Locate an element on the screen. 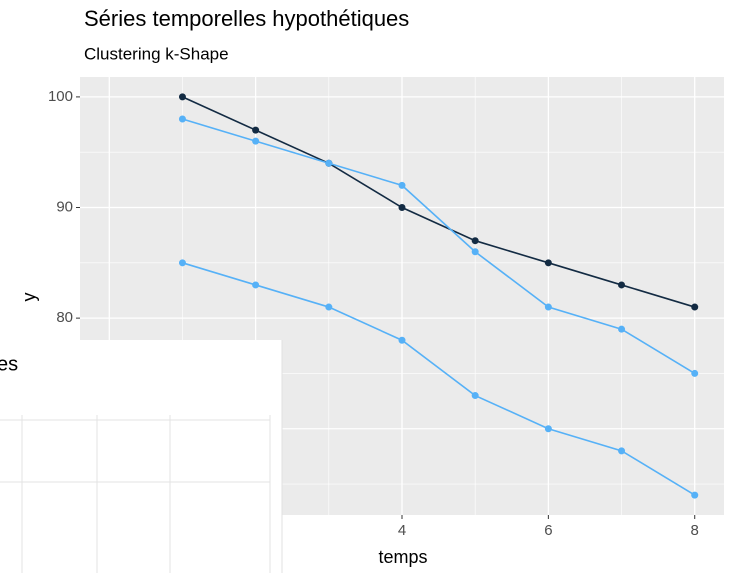  y-axis-label: y is located at coordinates (29, 297).